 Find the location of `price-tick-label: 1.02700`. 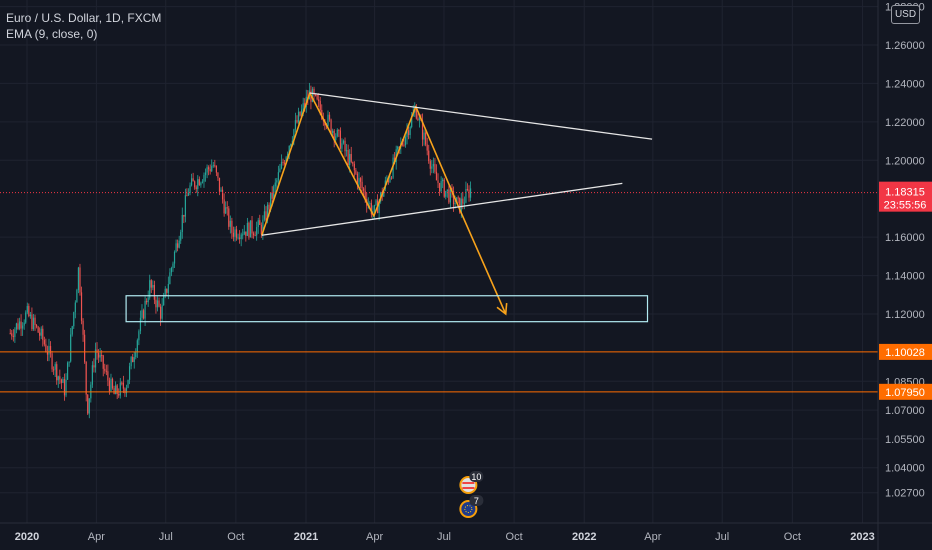

price-tick-label: 1.02700 is located at coordinates (905, 494).